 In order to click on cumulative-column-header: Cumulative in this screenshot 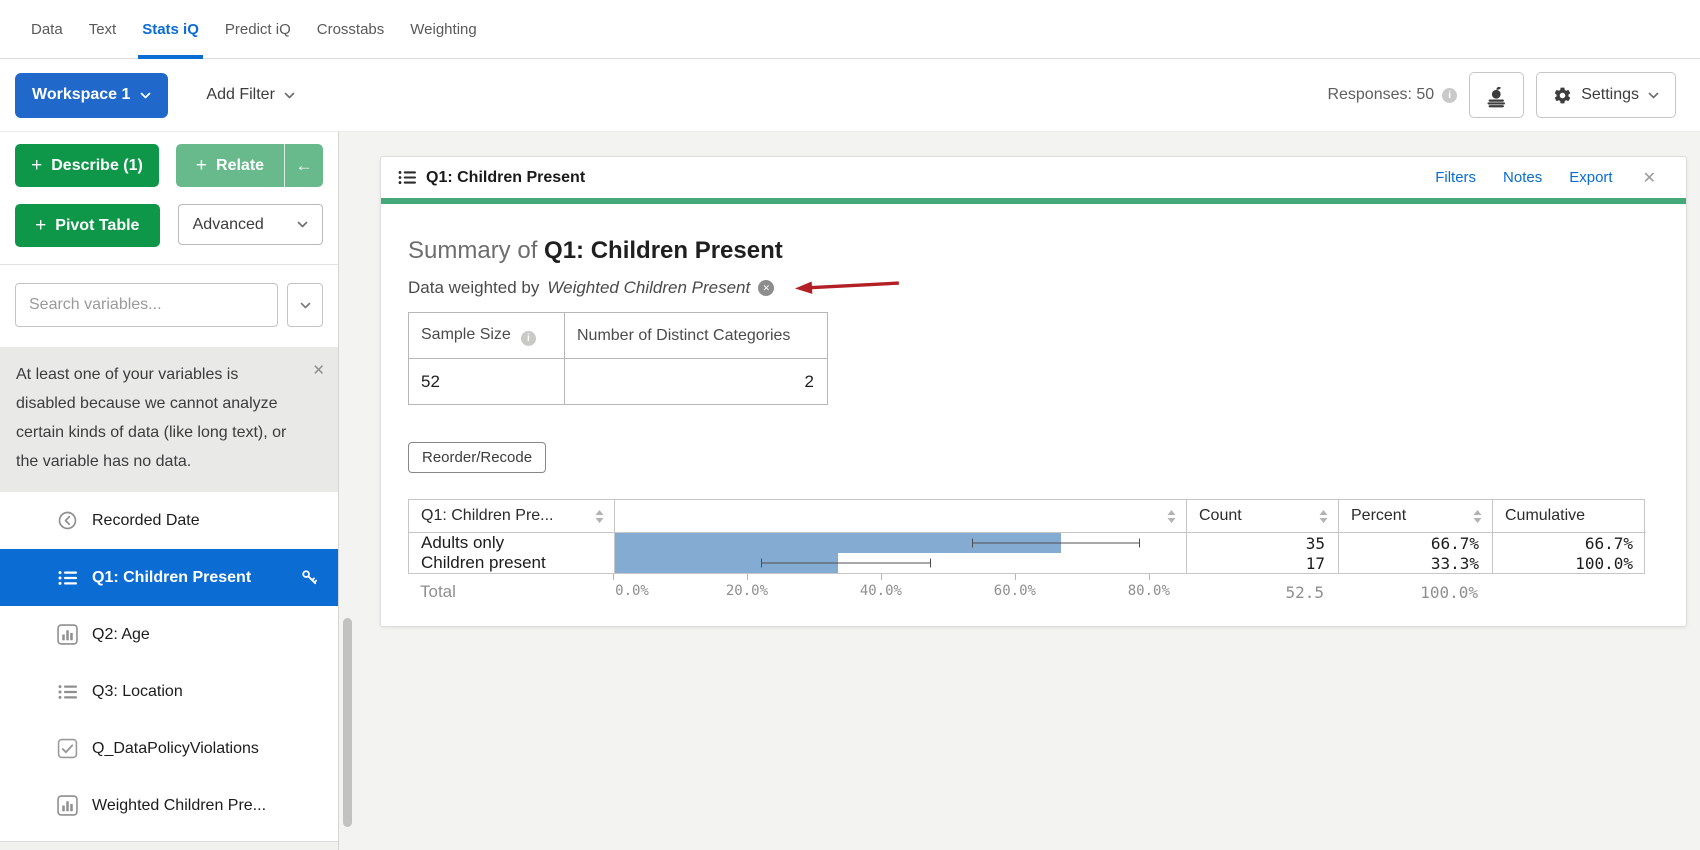, I will do `click(1569, 516)`.